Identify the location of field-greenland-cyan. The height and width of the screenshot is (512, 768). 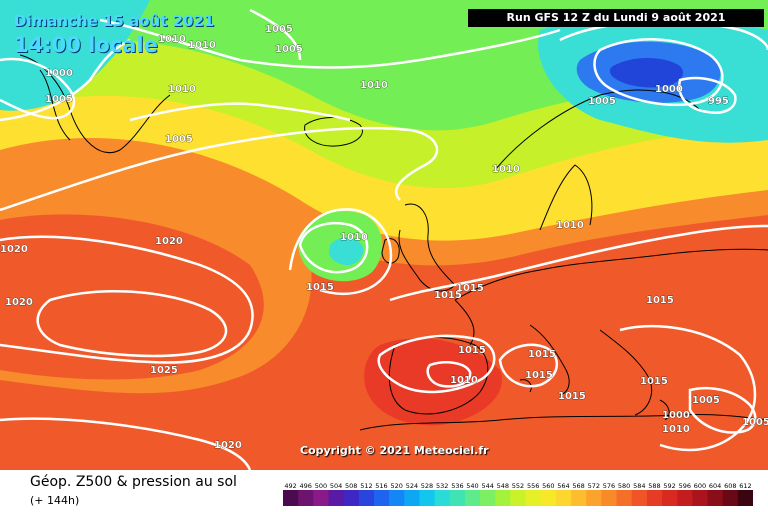
(75, 55).